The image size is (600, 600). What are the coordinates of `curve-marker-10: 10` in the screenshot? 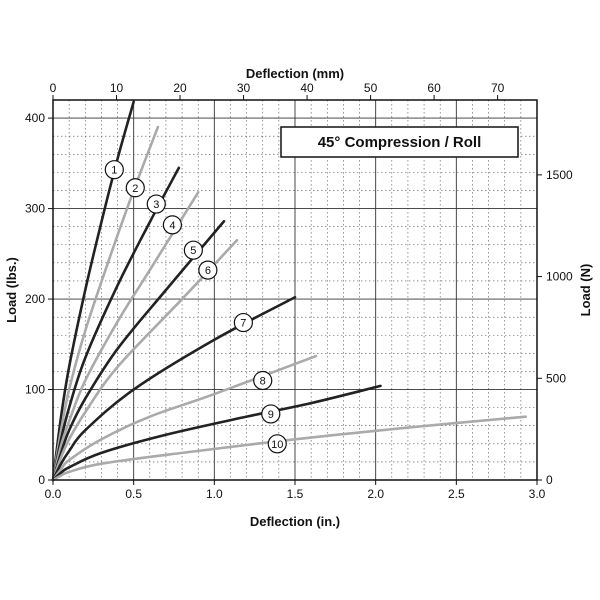 It's located at (277, 444).